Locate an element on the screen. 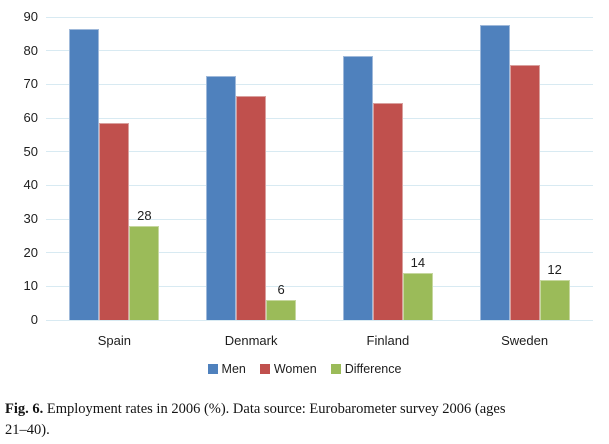 This screenshot has width=609, height=444. bar-women-spain is located at coordinates (114, 221).